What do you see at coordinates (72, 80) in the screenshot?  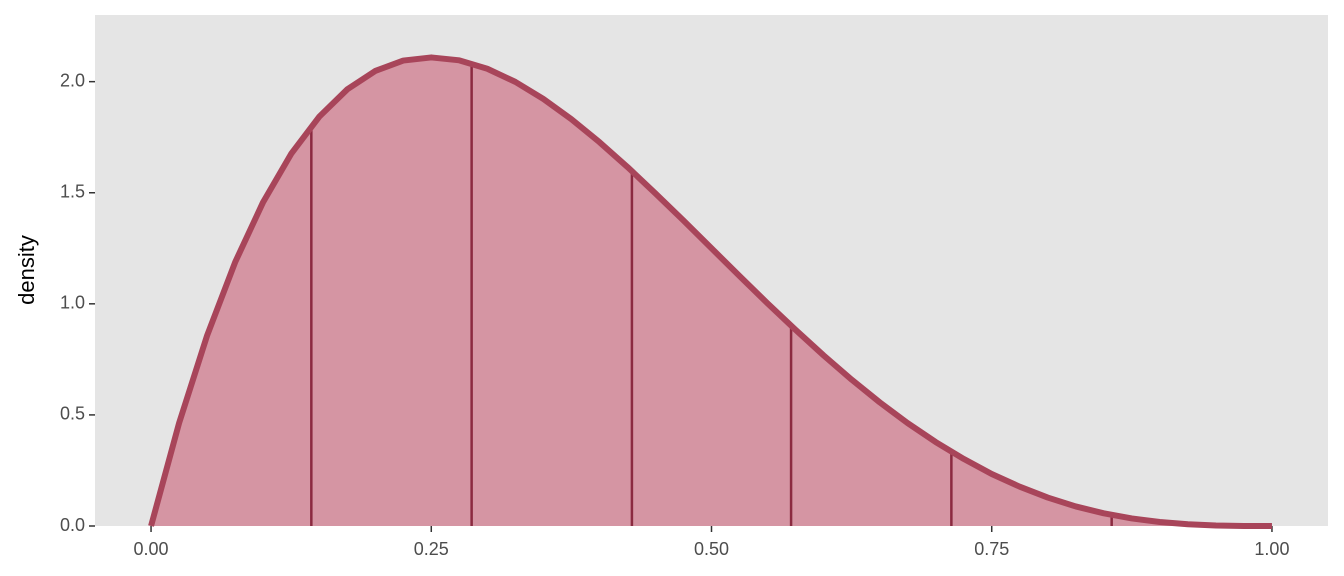 I see `y-tick-label: 2.0` at bounding box center [72, 80].